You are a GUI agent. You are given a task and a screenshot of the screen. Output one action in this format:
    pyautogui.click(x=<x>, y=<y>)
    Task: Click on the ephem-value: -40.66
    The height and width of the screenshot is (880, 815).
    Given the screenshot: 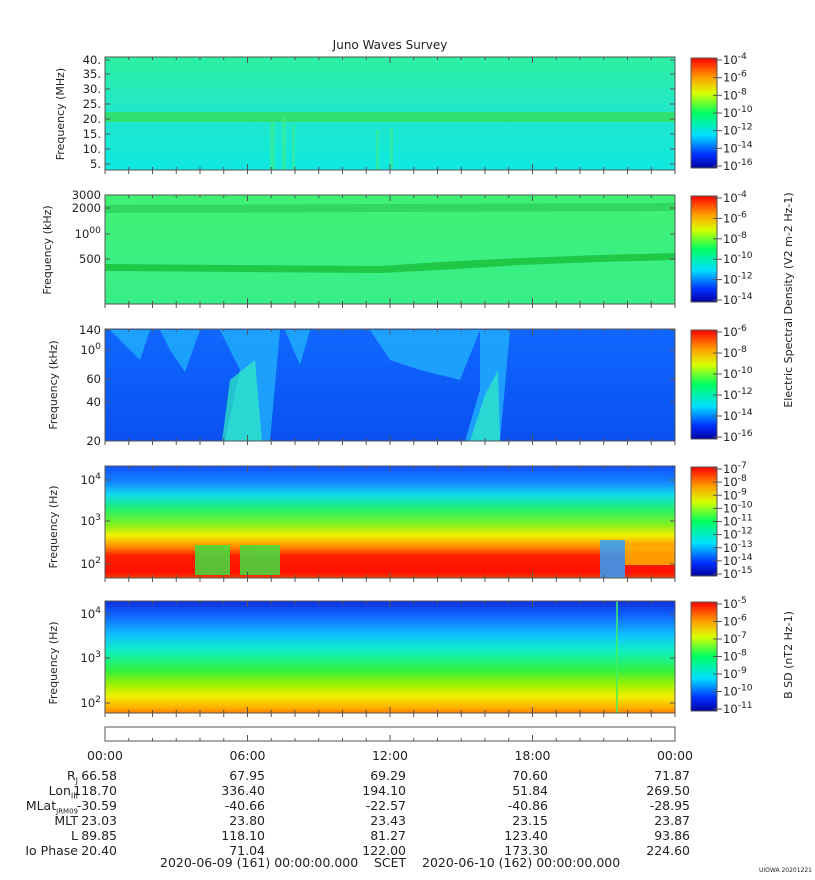 What is the action you would take?
    pyautogui.click(x=244, y=805)
    